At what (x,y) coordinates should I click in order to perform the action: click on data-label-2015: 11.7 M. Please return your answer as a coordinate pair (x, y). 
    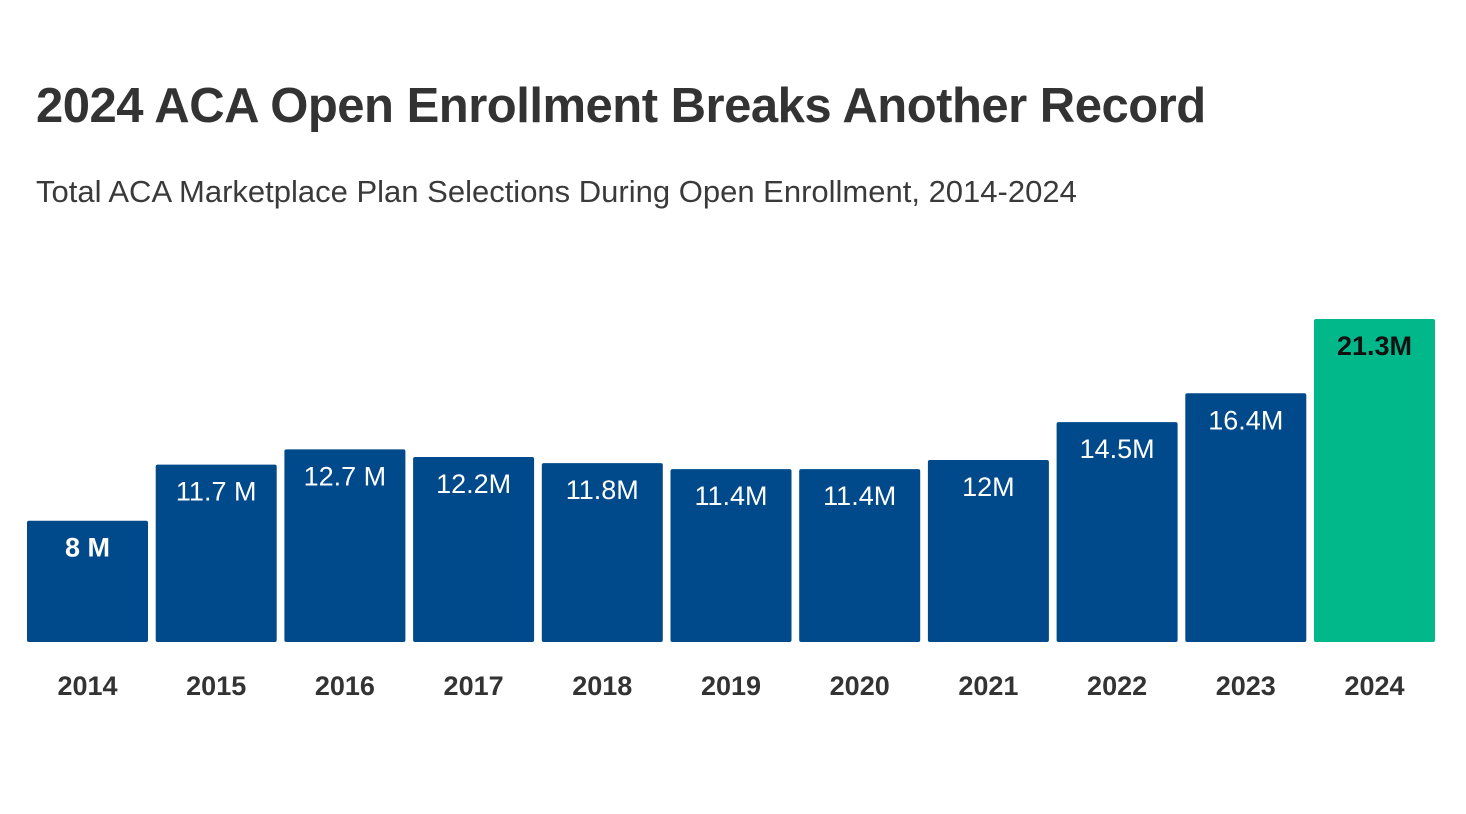
    Looking at the image, I should click on (216, 492).